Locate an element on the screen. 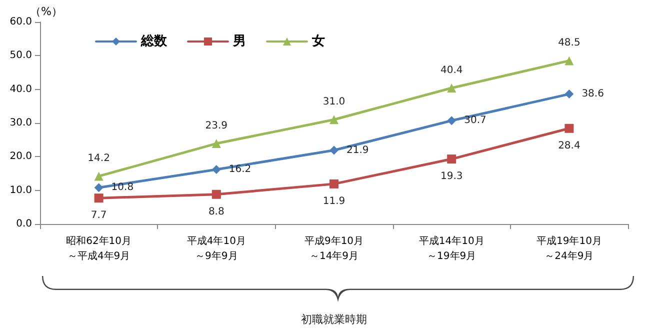 Image resolution: width=650 pixels, height=330 pixels. y-tick-label: 30.0 is located at coordinates (21, 123).